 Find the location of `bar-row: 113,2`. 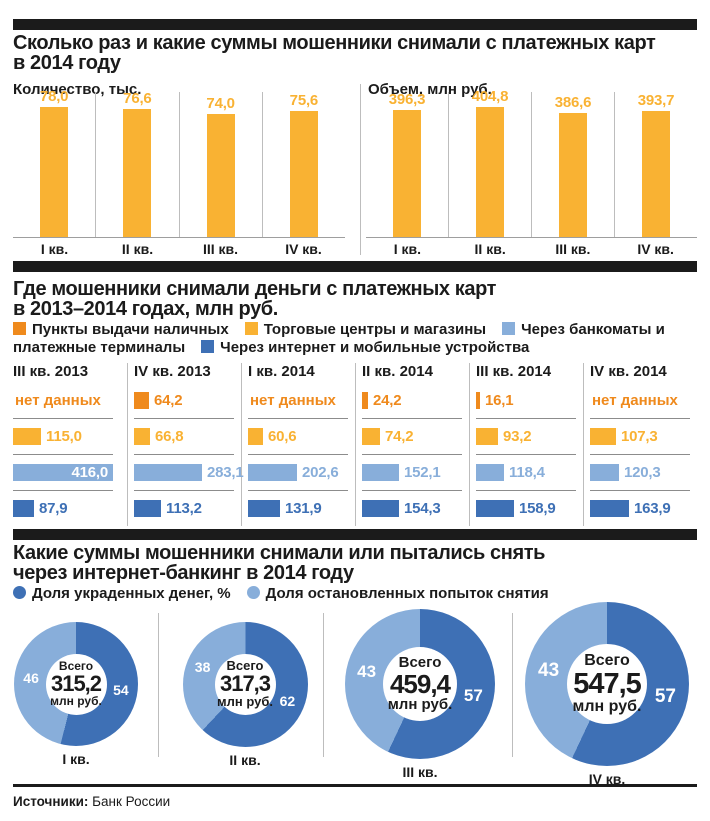

bar-row: 113,2 is located at coordinates (184, 508).